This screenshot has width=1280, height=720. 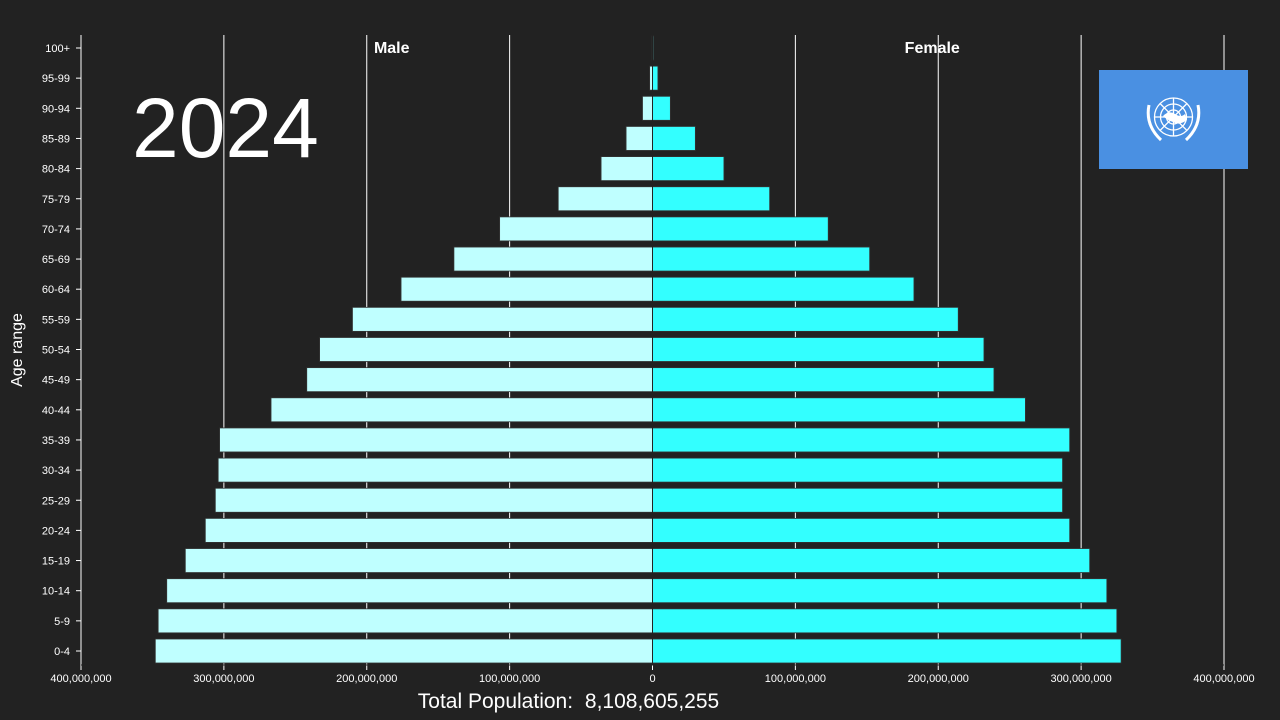 I want to click on y-tick-label: 40-44, so click(x=56, y=411).